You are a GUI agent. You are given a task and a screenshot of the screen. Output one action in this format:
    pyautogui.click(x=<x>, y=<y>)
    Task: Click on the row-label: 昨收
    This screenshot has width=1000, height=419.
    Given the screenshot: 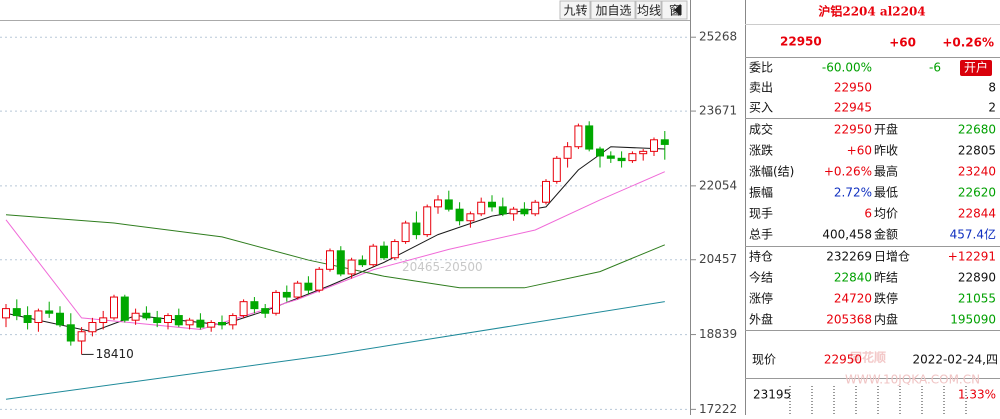 What is the action you would take?
    pyautogui.click(x=886, y=151)
    